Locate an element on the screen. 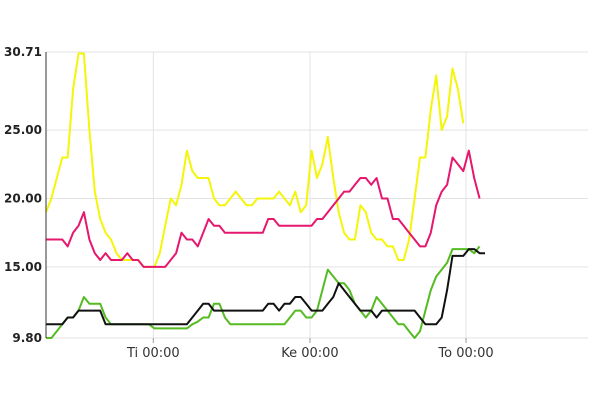 The image size is (600, 400). y-tick-labels: 30.71 25.00 20.00 15.00 9.80 is located at coordinates (23, 195).